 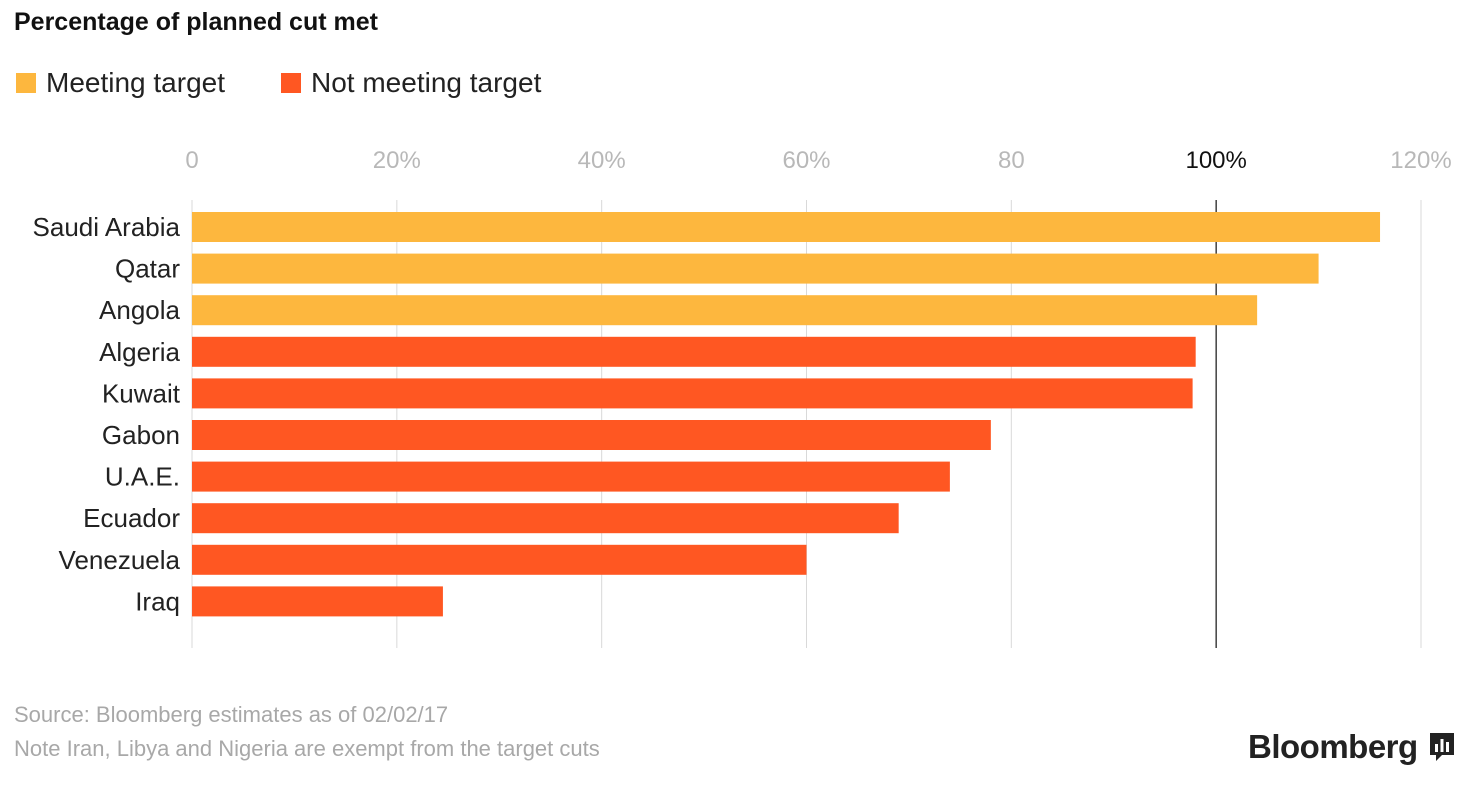 I want to click on chart-title: Percentage of planned cut met, so click(x=196, y=22).